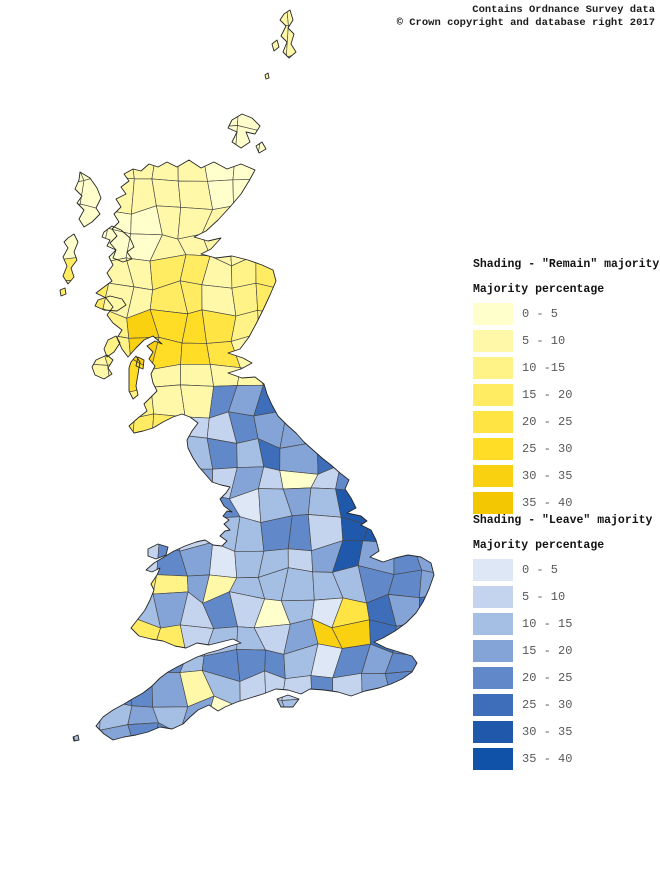 The image size is (660, 869). What do you see at coordinates (566, 314) in the screenshot?
I see `legend-row: 0 - 5` at bounding box center [566, 314].